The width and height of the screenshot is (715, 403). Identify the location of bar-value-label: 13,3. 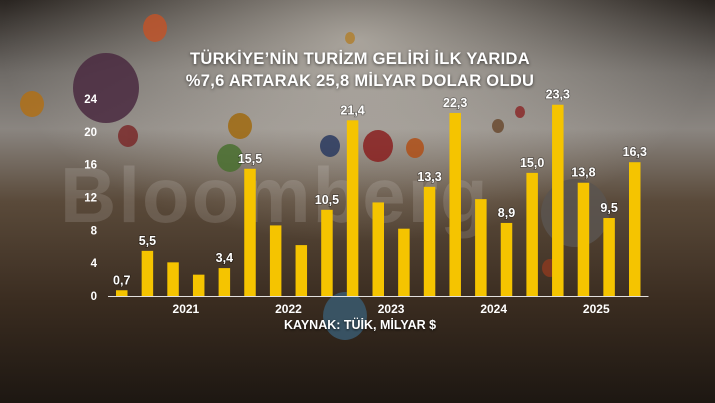
(429, 177).